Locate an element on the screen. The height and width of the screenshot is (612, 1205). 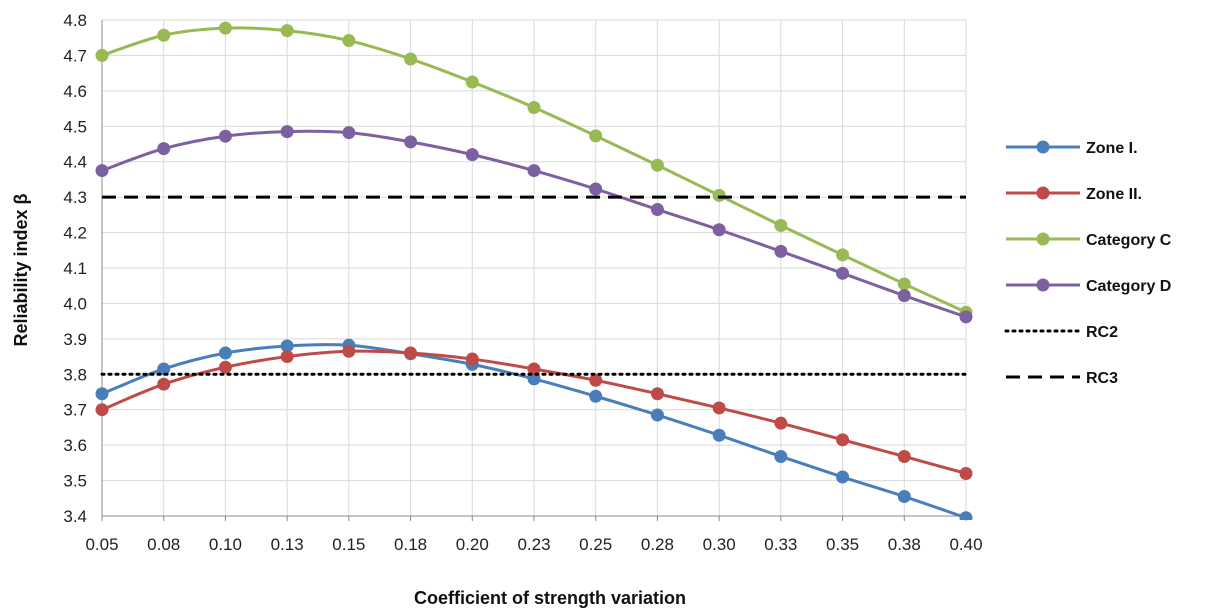
y-tick-label: 4.5 is located at coordinates (75, 126).